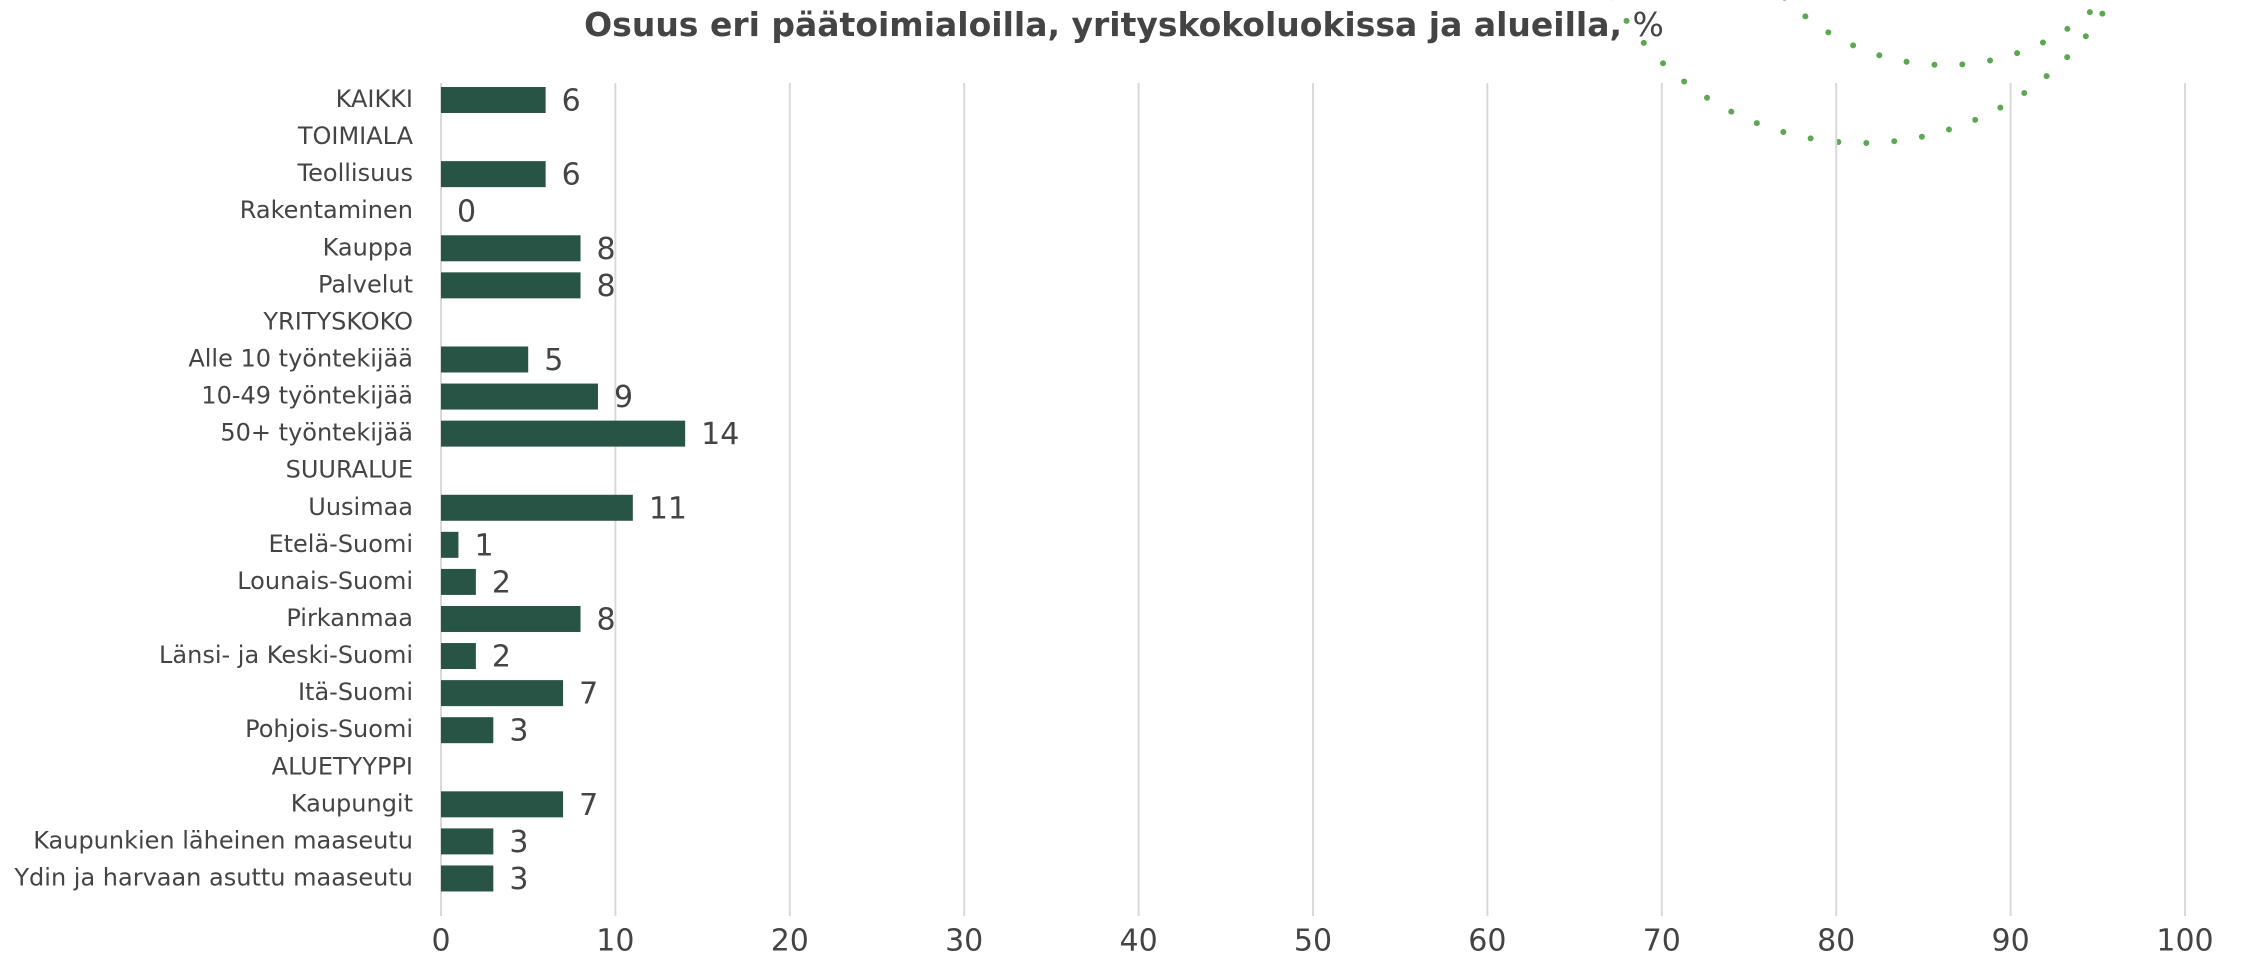  Describe the element at coordinates (623, 397) in the screenshot. I see `value-label: 9` at that location.